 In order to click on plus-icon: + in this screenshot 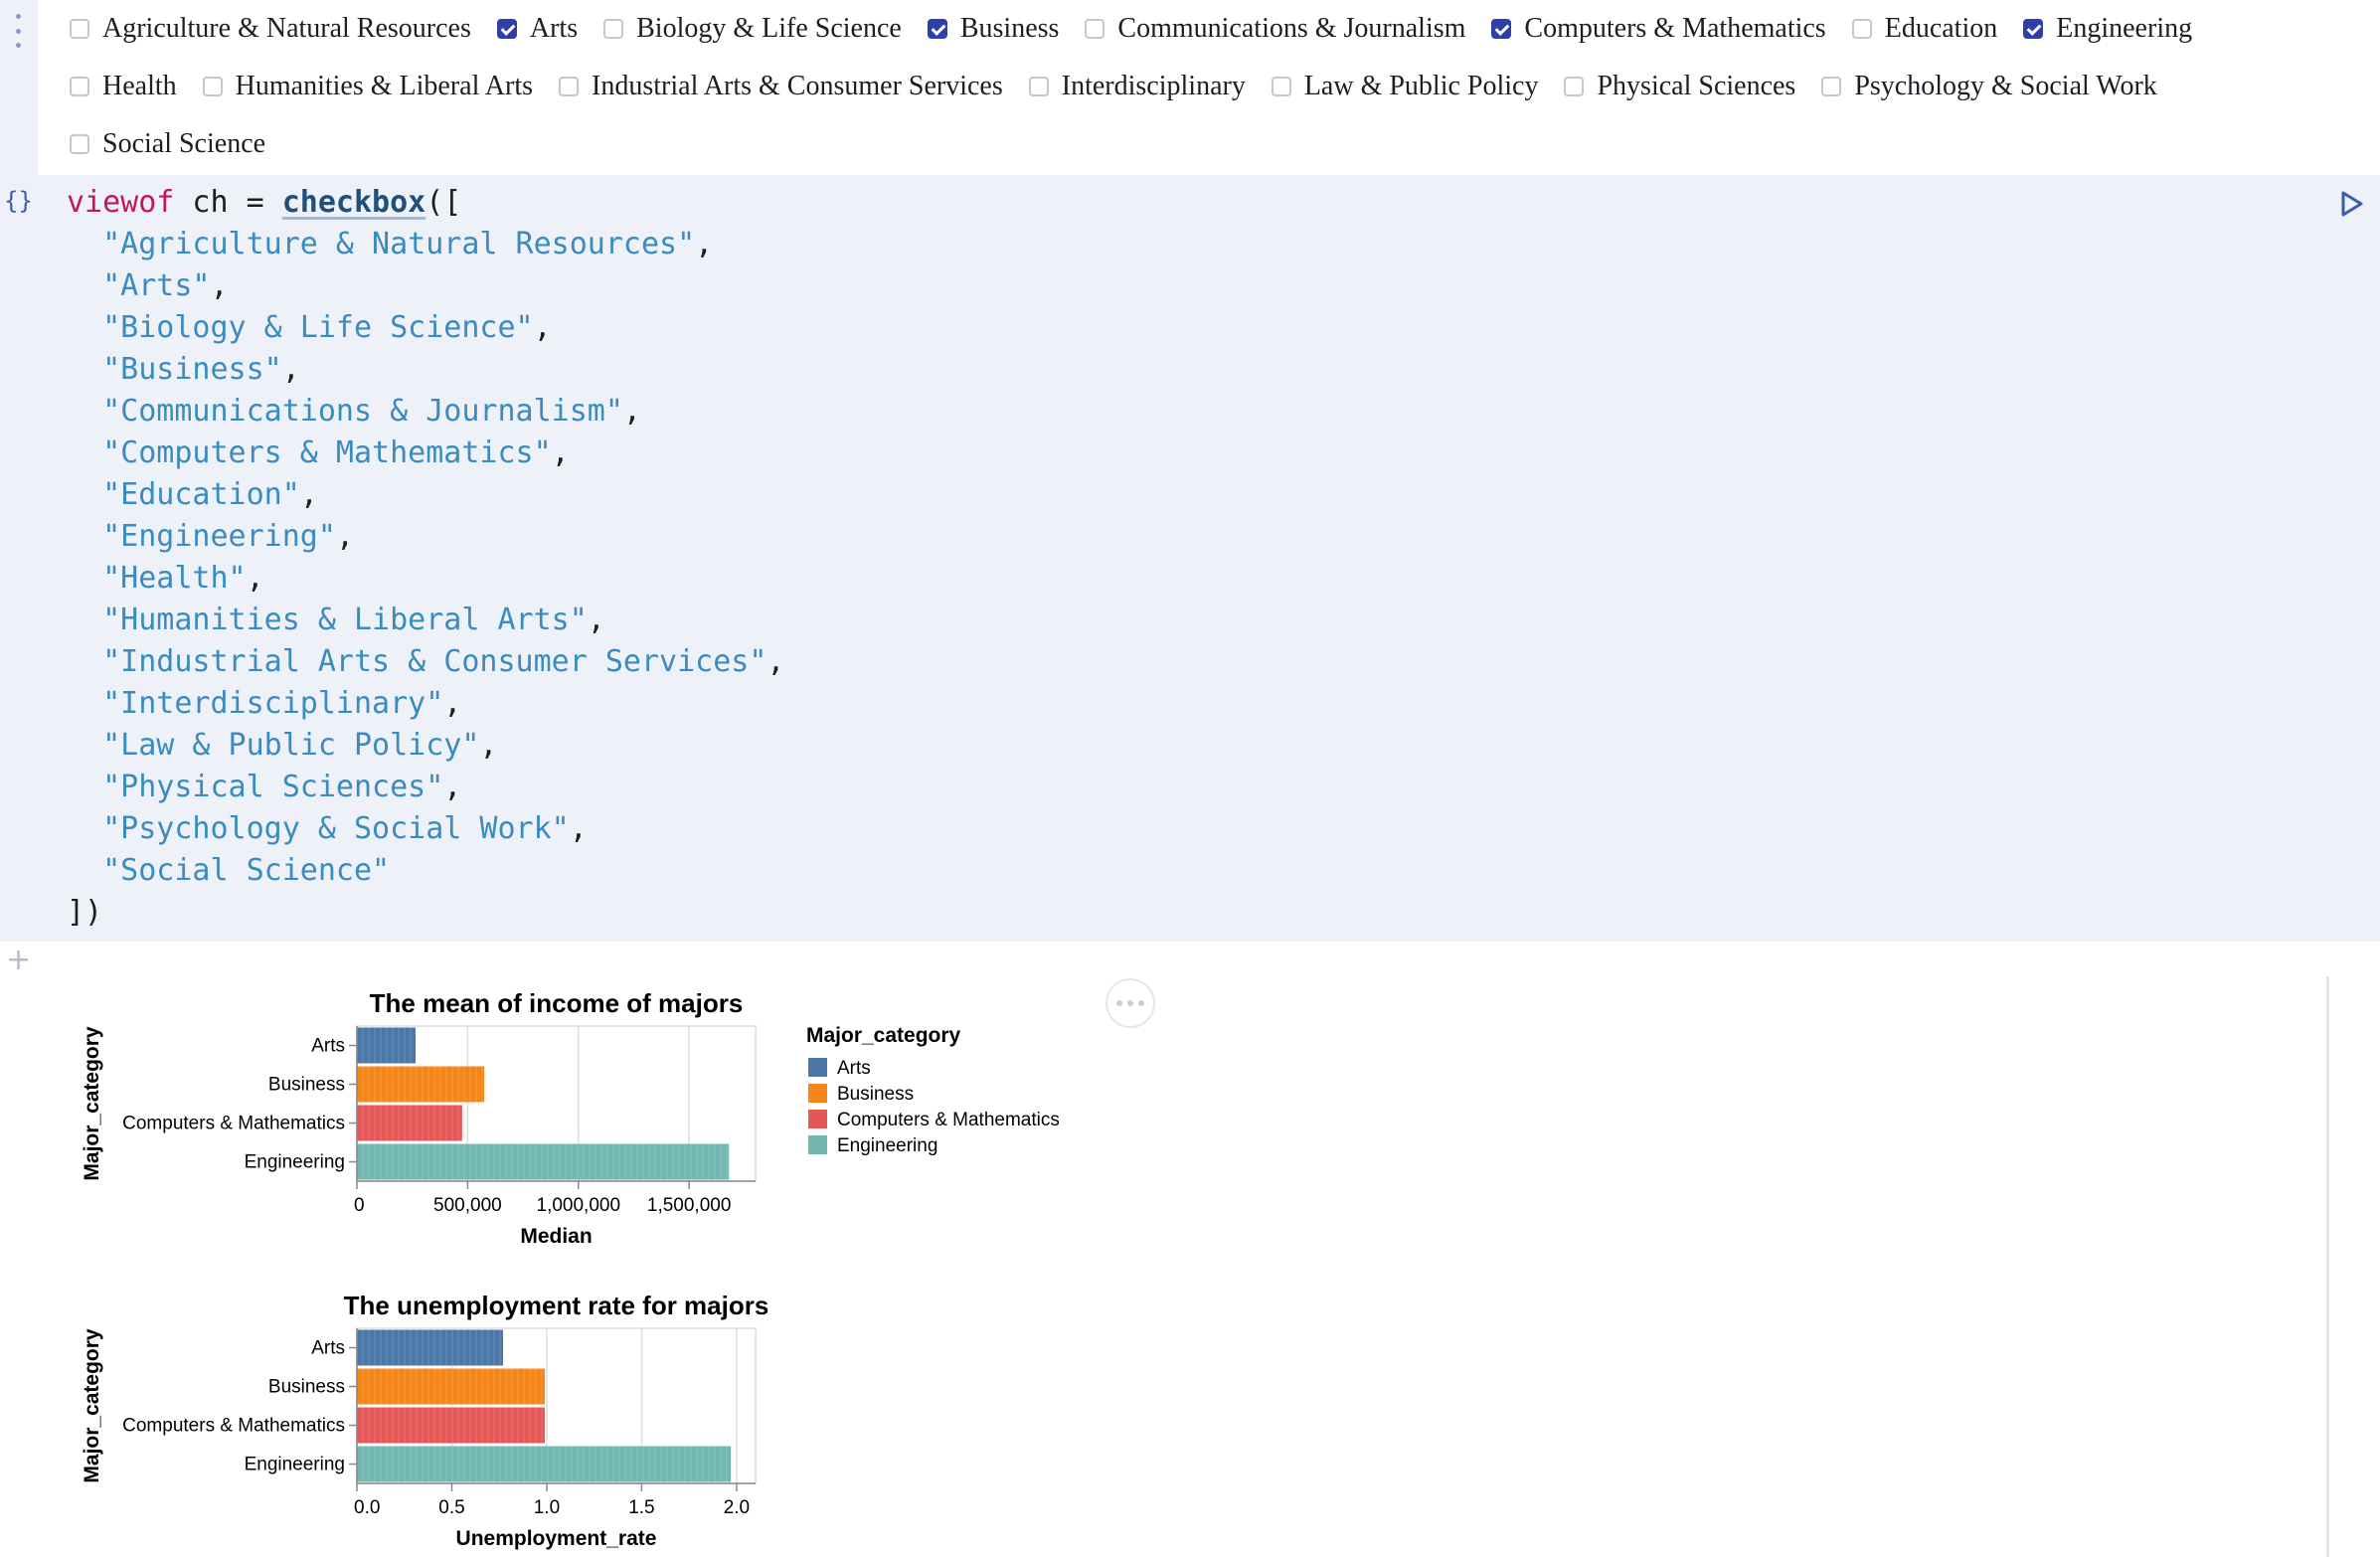, I will do `click(19, 960)`.